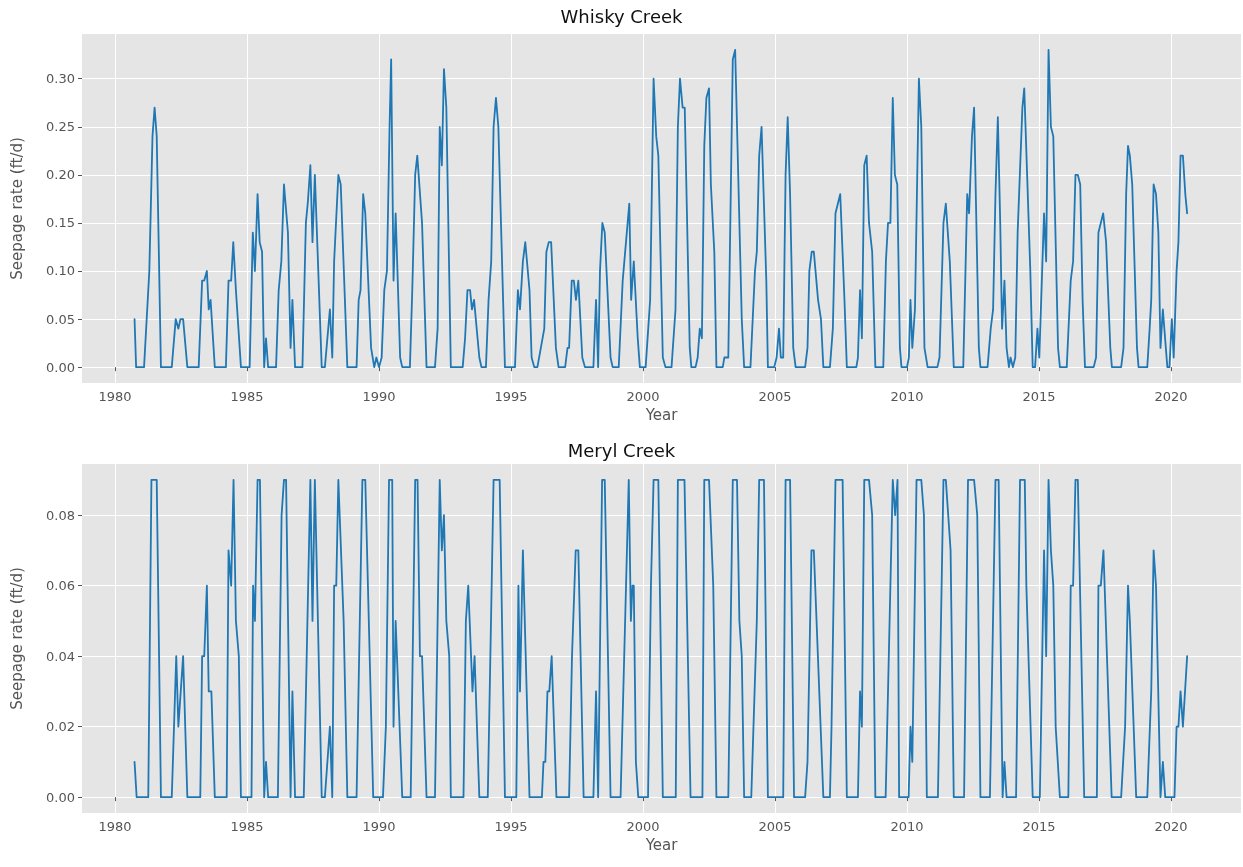 This screenshot has height=867, width=1243. I want to click on y-tick-label: 0.20, so click(60, 175).